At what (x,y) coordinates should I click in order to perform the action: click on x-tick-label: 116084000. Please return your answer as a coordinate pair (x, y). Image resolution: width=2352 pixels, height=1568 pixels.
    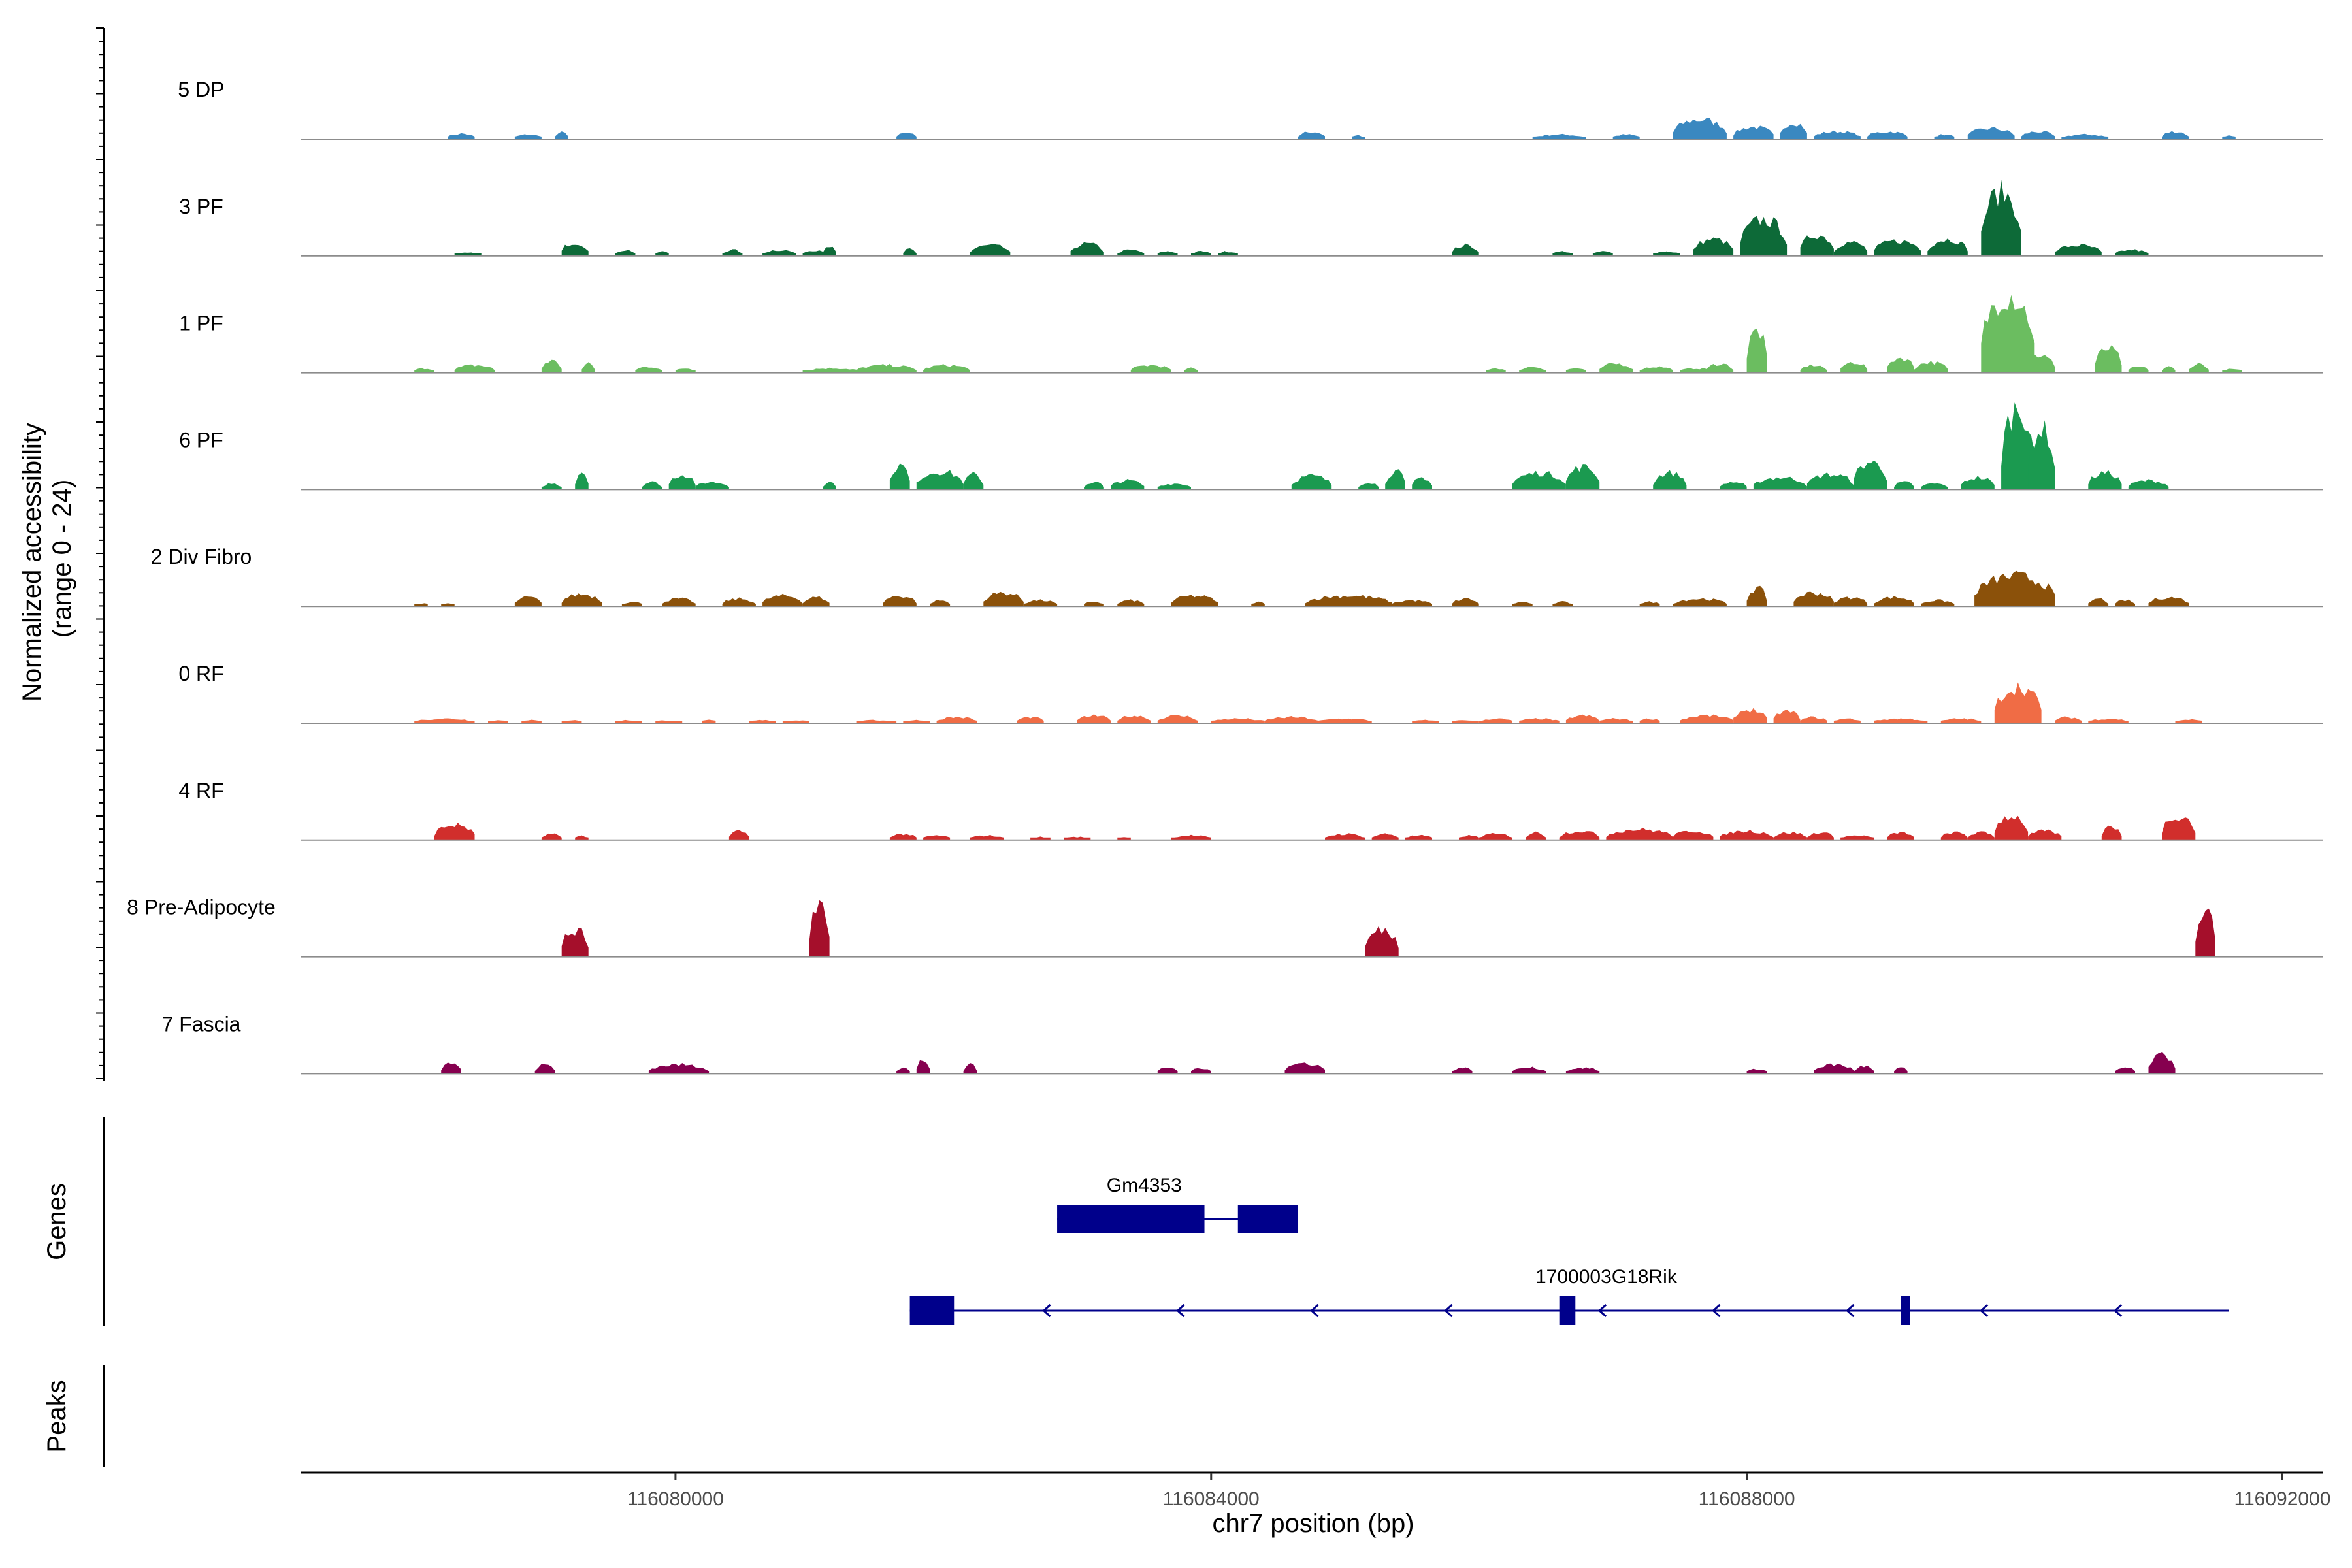
    Looking at the image, I should click on (1211, 1499).